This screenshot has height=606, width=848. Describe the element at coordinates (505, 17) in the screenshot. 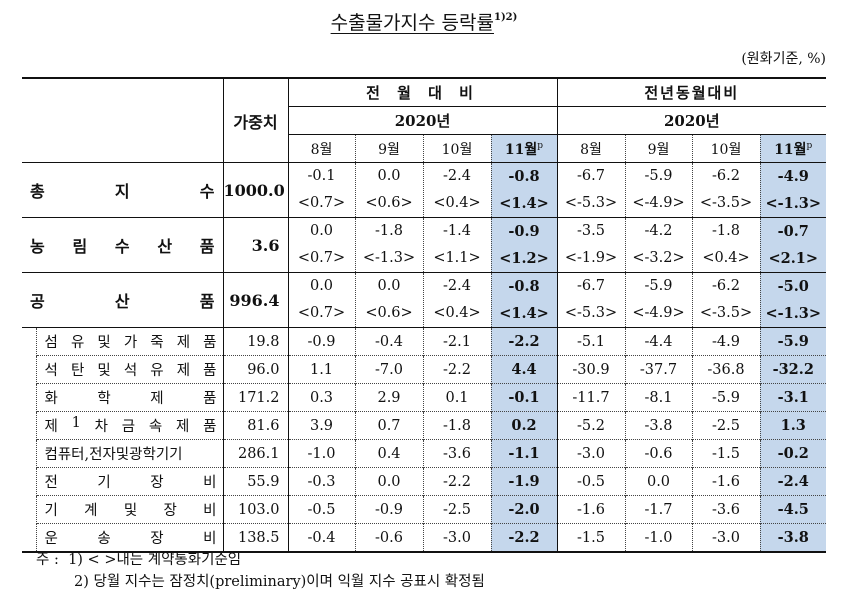

I see `title-footnote-marker: 1)2)` at that location.